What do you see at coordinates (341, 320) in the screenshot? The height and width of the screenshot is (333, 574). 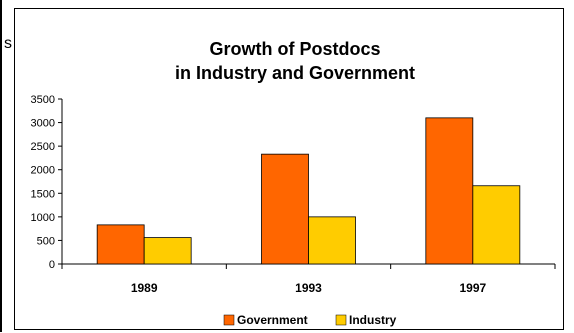 I see `legend-swatch-industry` at bounding box center [341, 320].